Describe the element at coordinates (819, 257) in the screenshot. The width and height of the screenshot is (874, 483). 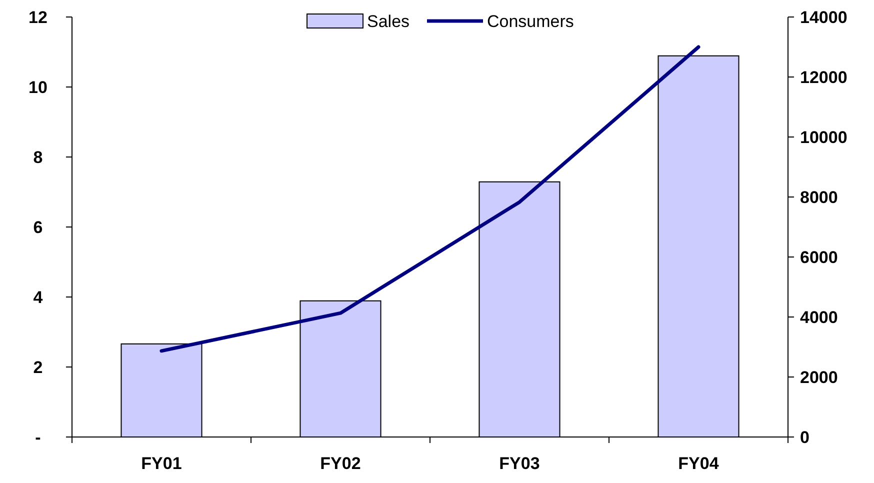
I see `y2-tick-label: 6000` at that location.